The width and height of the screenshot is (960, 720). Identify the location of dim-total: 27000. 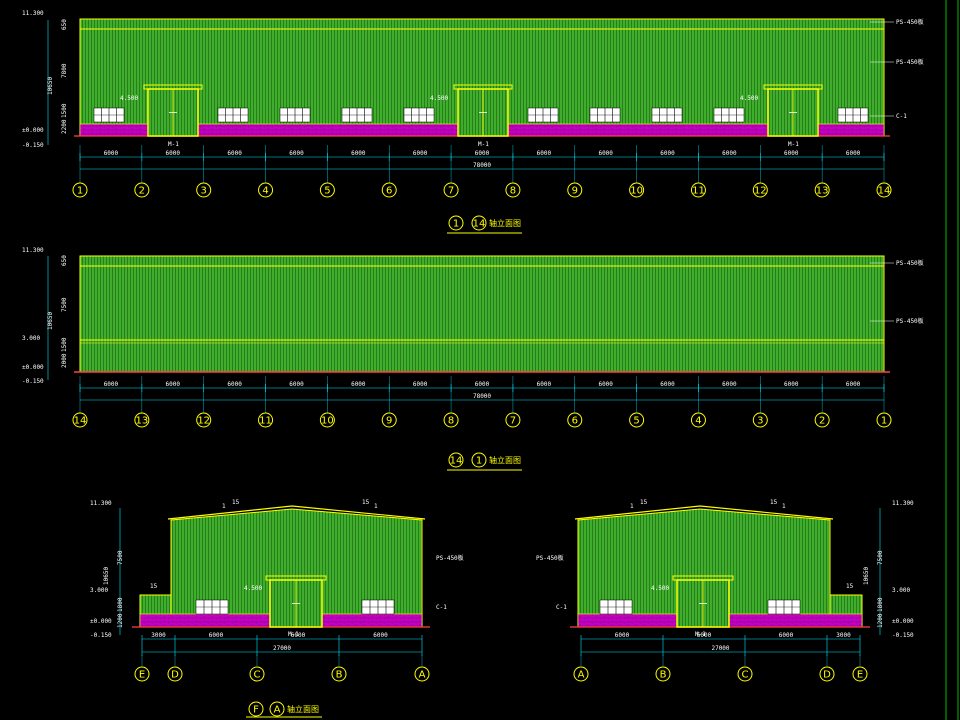
(282, 648).